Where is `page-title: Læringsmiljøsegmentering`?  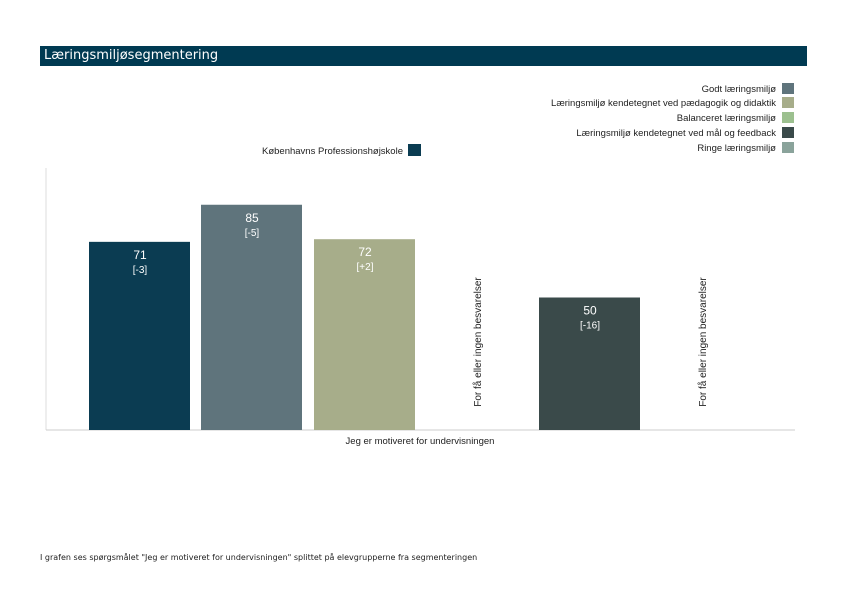
page-title: Læringsmiljøsegmentering is located at coordinates (131, 55).